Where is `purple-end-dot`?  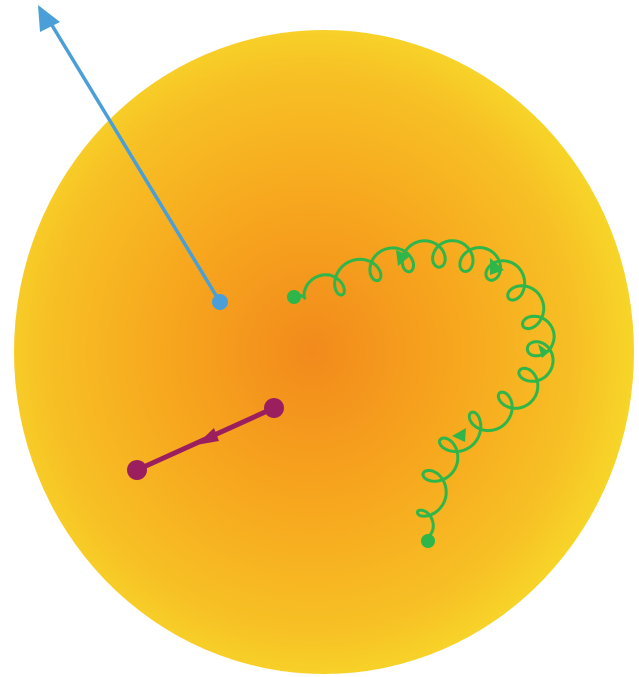
purple-end-dot is located at coordinates (137, 470).